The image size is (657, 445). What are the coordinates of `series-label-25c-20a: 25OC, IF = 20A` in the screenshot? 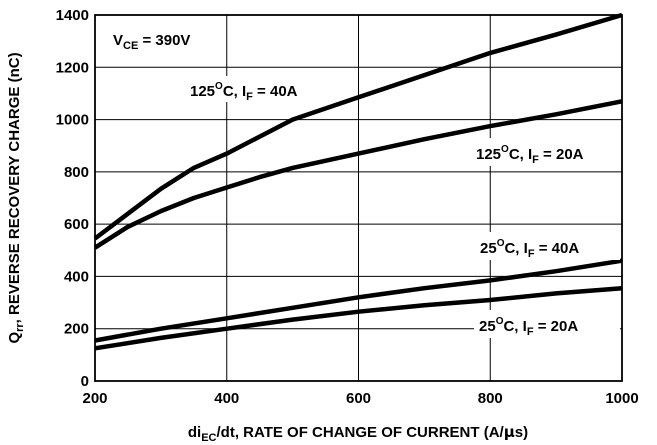 It's located at (547, 324).